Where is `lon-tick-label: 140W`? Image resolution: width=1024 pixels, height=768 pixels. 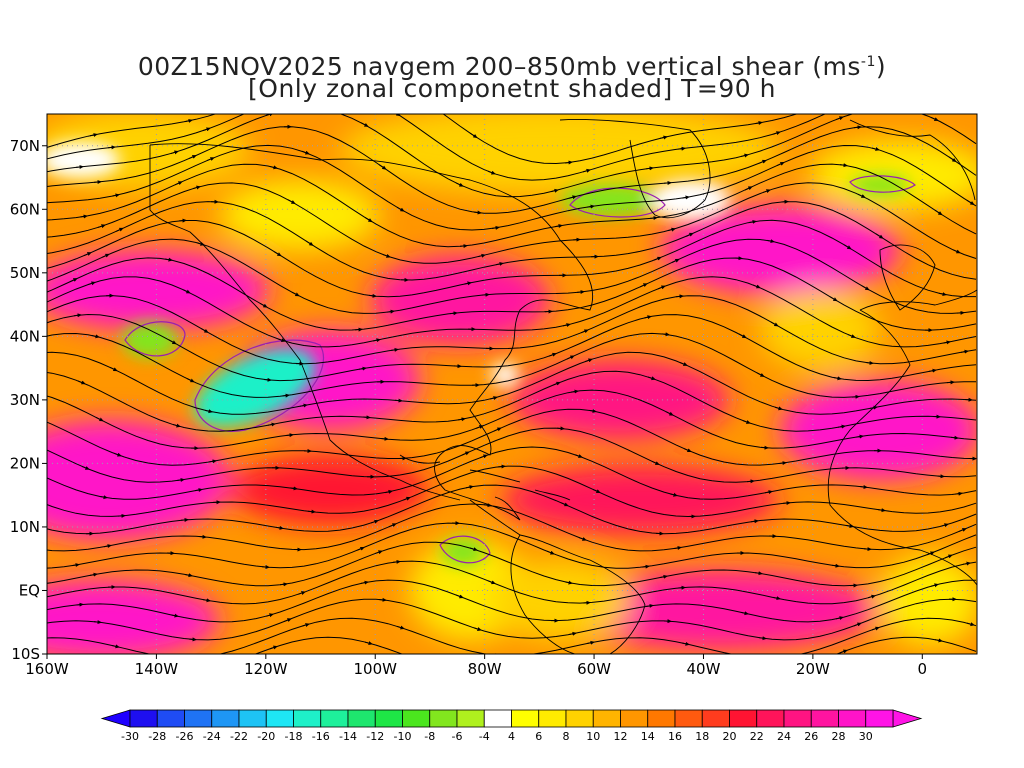 lon-tick-label: 140W is located at coordinates (157, 669).